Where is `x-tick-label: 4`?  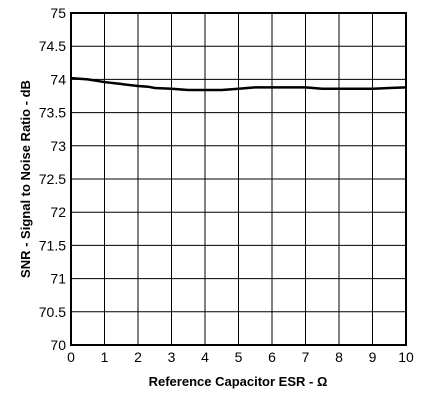
x-tick-label: 4 is located at coordinates (205, 357).